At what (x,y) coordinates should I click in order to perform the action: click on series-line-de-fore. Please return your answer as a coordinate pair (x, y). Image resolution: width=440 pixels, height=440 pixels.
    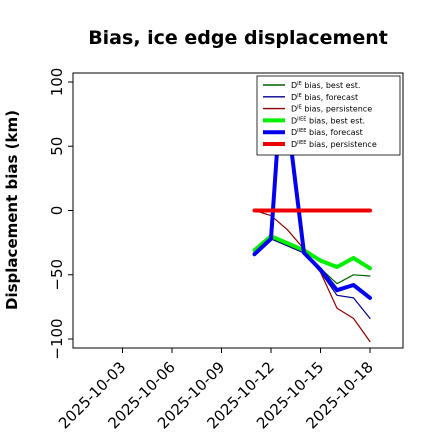
    Looking at the image, I should click on (312, 278).